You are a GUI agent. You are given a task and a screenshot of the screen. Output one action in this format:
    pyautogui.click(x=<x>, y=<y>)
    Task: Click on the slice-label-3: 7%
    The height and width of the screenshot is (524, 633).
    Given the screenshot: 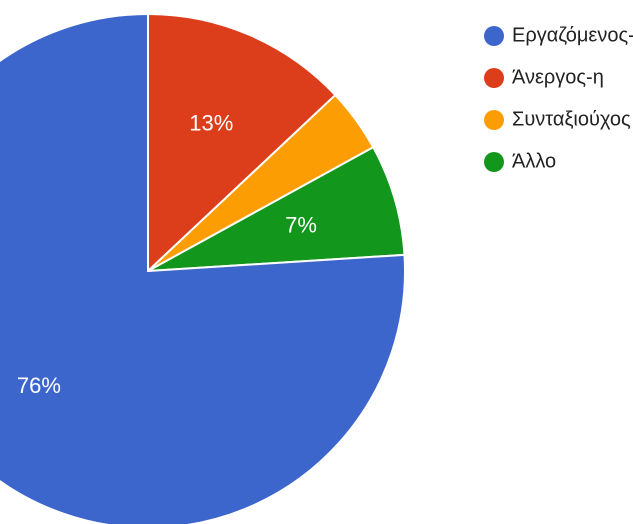 What is the action you would take?
    pyautogui.click(x=301, y=224)
    